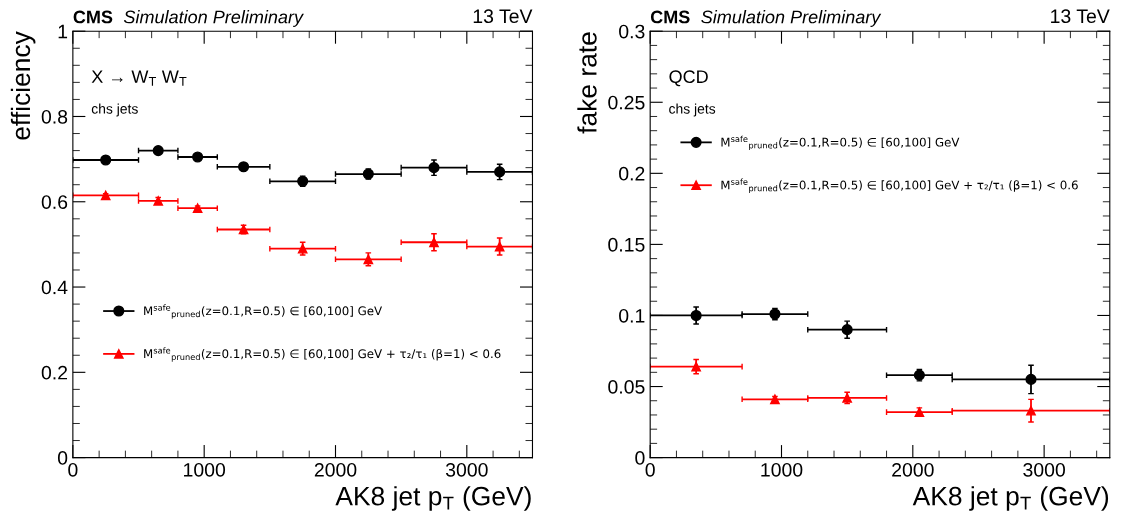 Image resolution: width=1121 pixels, height=520 pixels. Describe the element at coordinates (632, 315) in the screenshot. I see `y-tick-label: 0.1` at that location.